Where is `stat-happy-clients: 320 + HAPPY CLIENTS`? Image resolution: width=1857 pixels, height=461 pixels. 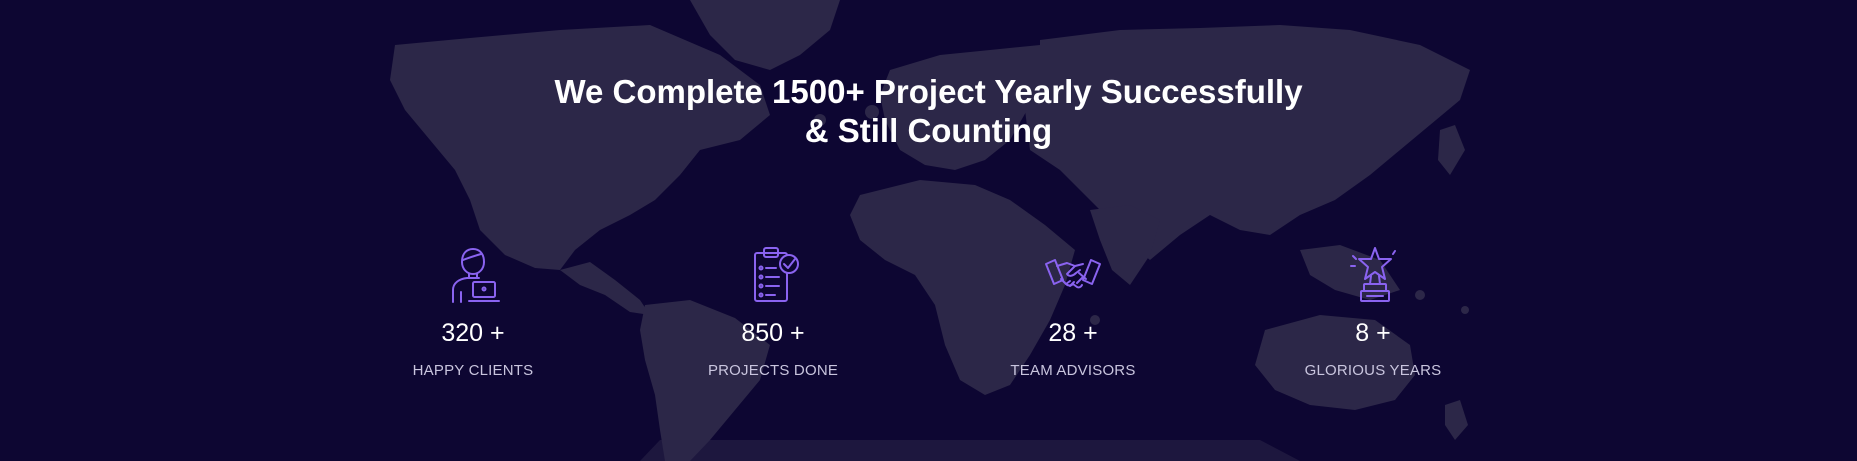 stat-happy-clients: 320 + HAPPY CLIENTS is located at coordinates (473, 313).